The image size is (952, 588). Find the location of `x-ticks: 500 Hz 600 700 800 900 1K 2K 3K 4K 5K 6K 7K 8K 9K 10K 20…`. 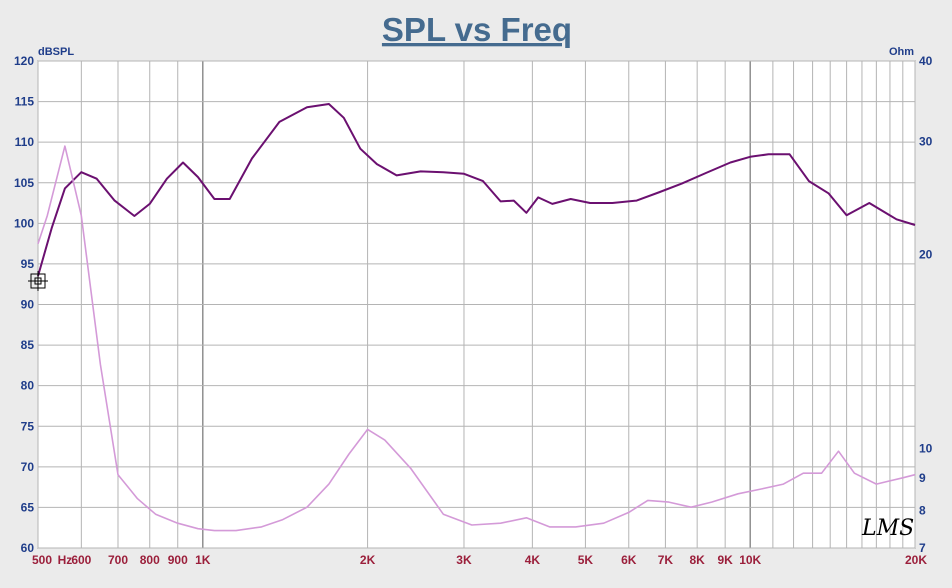

x-ticks: 500 Hz 600 700 800 900 1K 2K 3K 4K 5K 6K 7K 8K 9K 10K 20… is located at coordinates (479, 560).